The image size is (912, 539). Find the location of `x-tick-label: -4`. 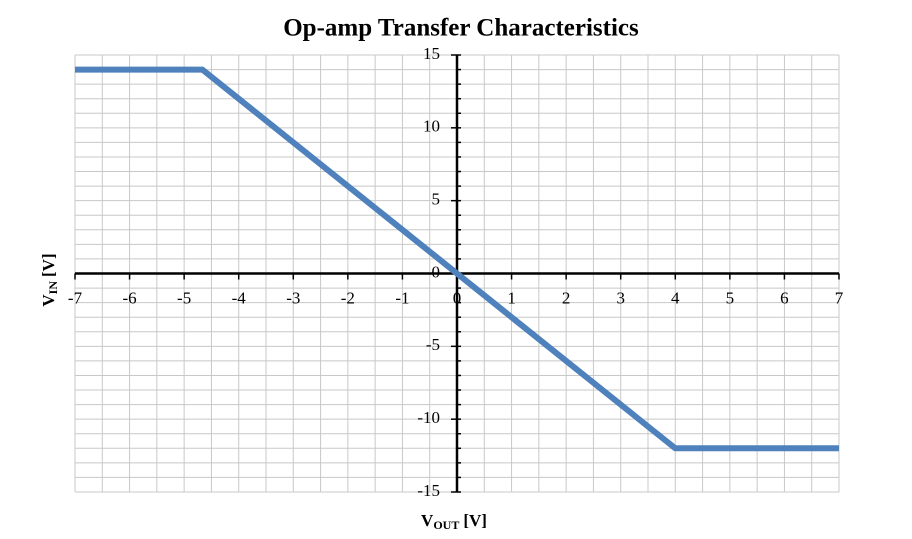

x-tick-label: -4 is located at coordinates (239, 297).